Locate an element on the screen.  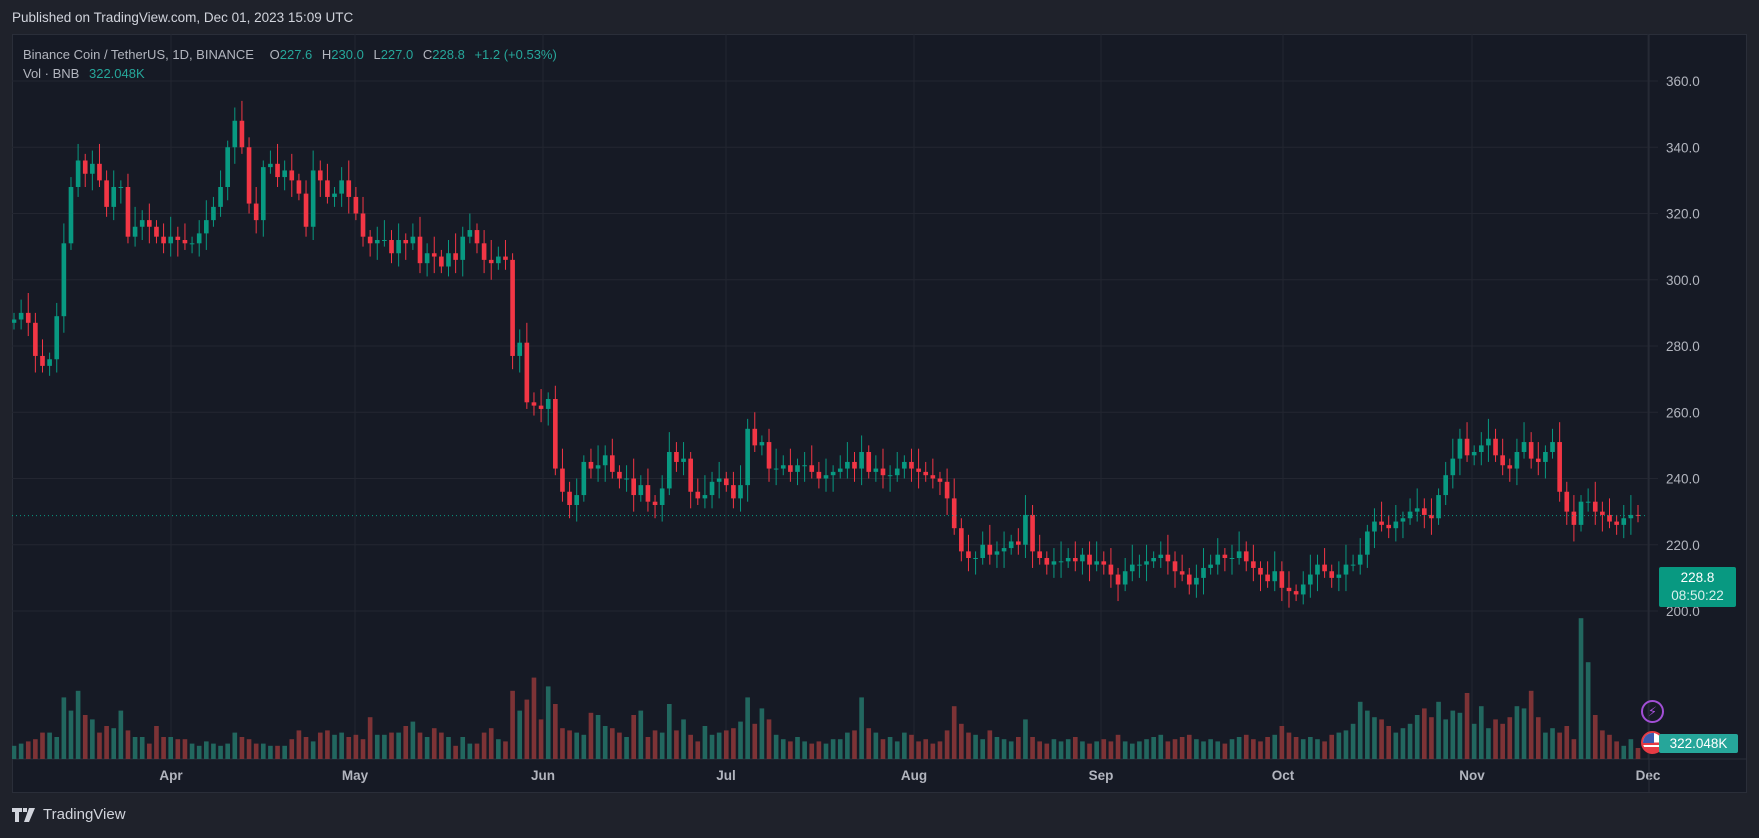
symbol-title: Binance Coin / TetherUS, 1D, BINANCE is located at coordinates (138, 54).